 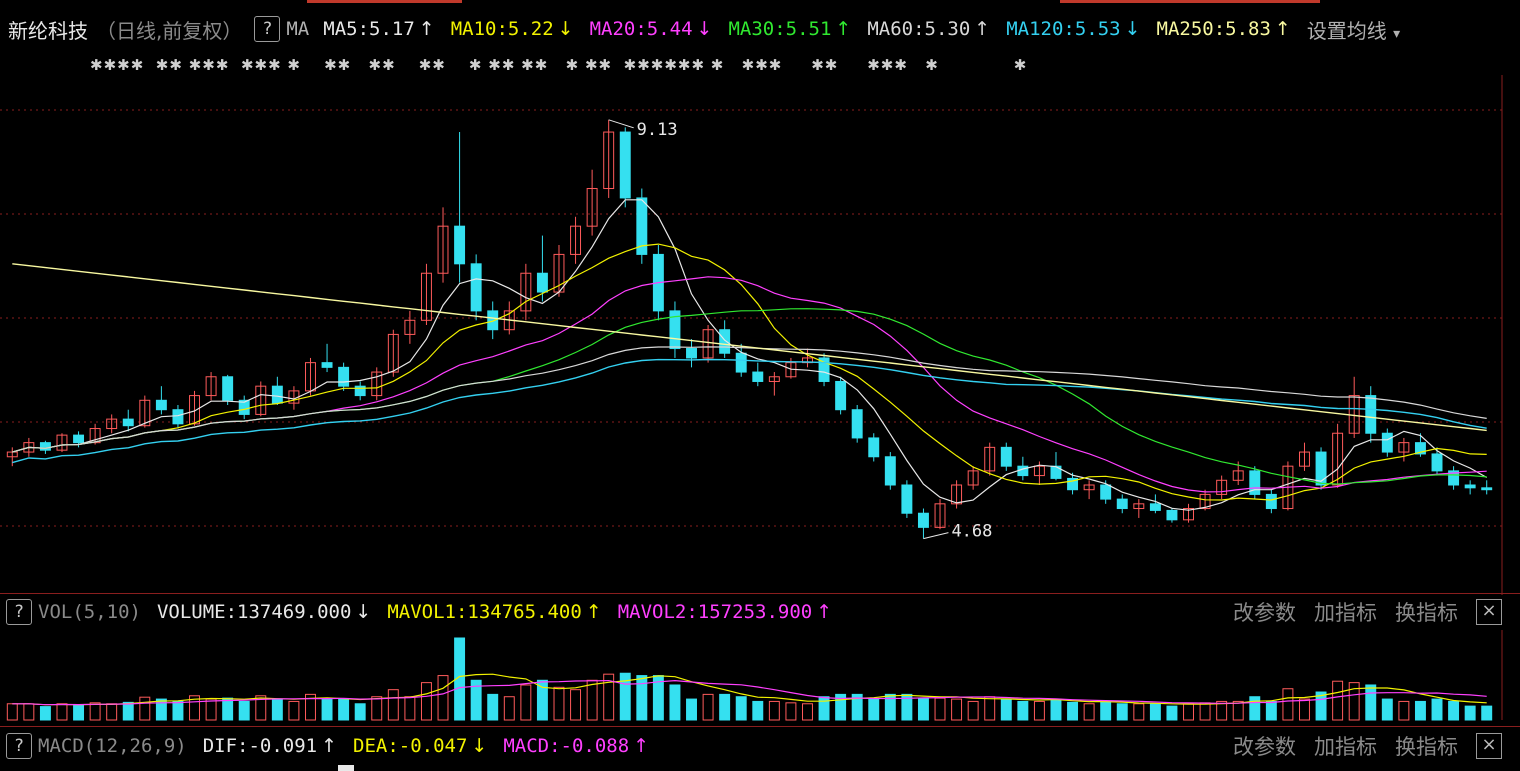 What do you see at coordinates (89, 612) in the screenshot?
I see `vol-title: VOL(5,10)` at bounding box center [89, 612].